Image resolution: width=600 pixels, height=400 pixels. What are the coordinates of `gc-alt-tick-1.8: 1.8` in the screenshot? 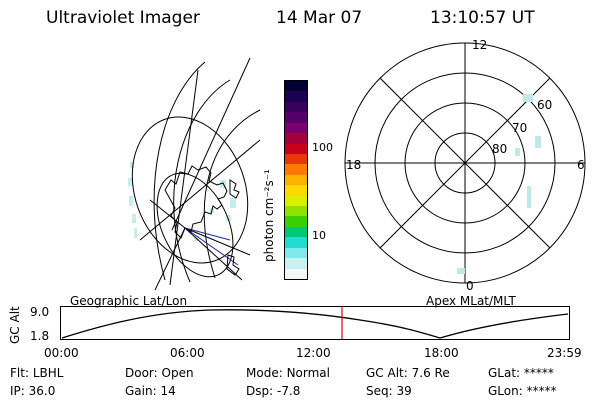 It's located at (40, 336).